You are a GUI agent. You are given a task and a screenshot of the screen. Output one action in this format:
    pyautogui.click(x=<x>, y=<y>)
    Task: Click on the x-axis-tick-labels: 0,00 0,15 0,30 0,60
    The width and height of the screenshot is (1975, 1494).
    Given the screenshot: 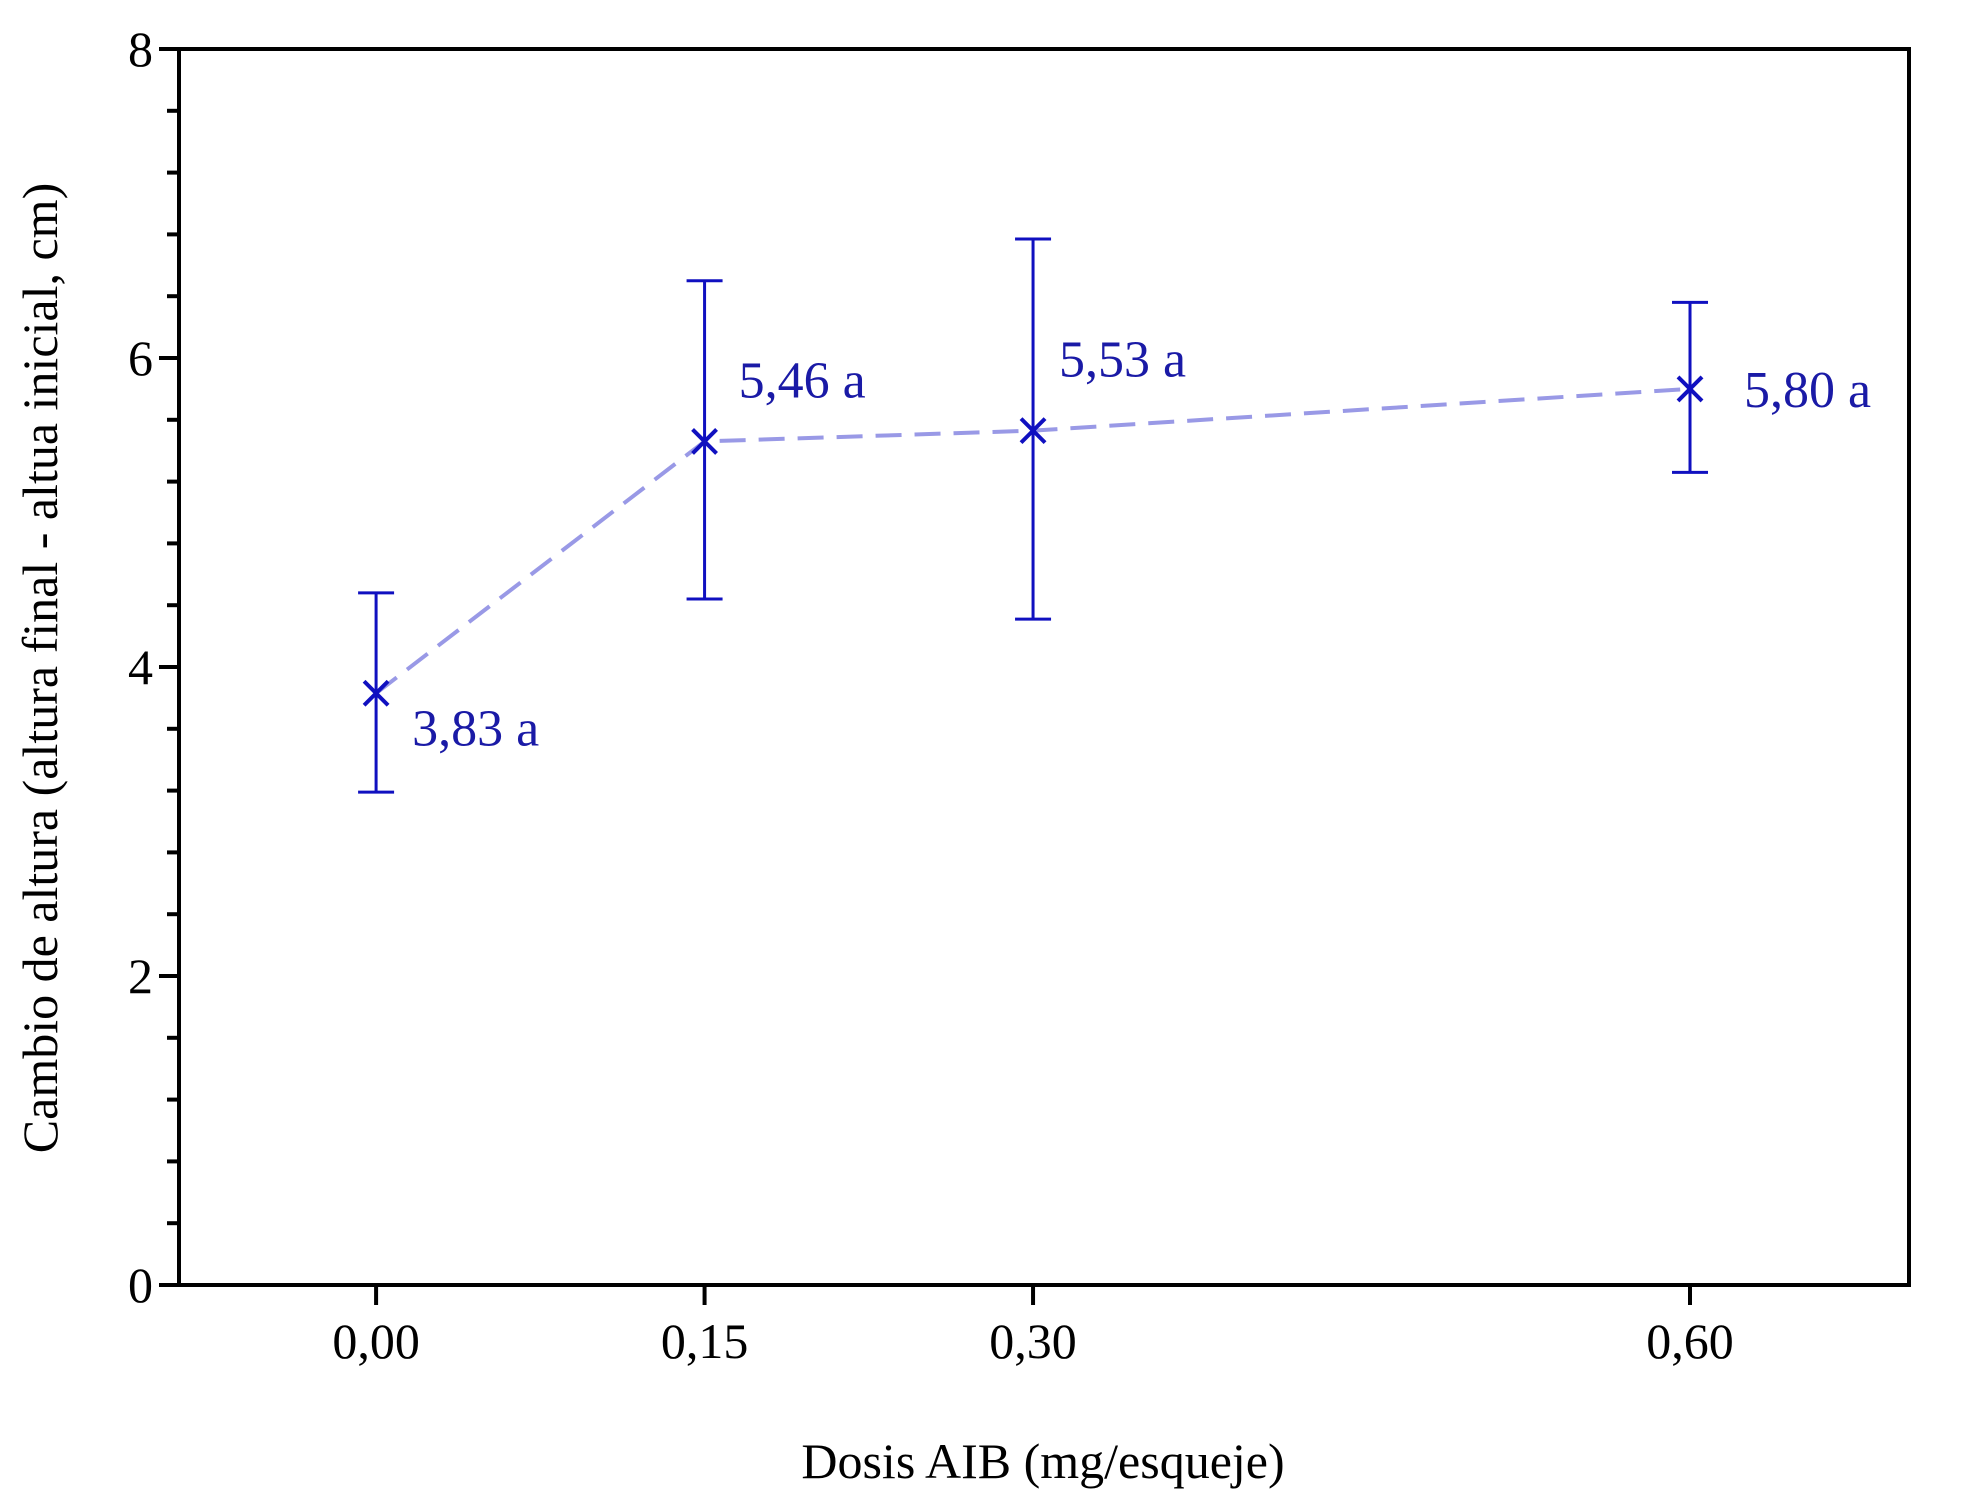 What is the action you would take?
    pyautogui.click(x=1032, y=1341)
    